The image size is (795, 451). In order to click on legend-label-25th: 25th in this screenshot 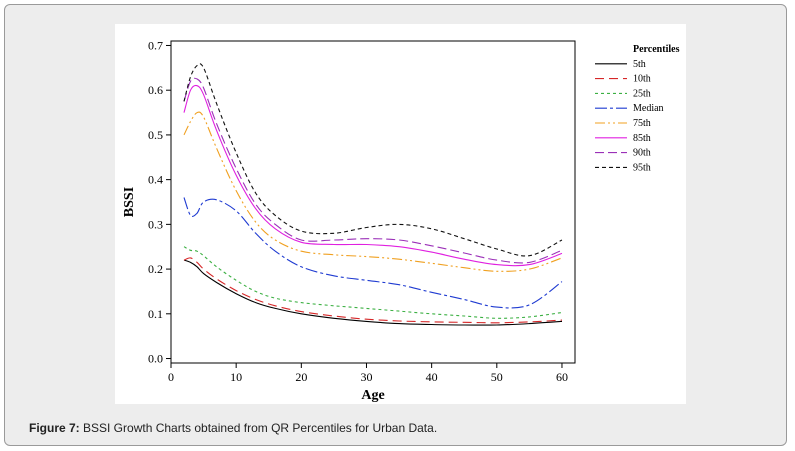, I will do `click(642, 93)`.